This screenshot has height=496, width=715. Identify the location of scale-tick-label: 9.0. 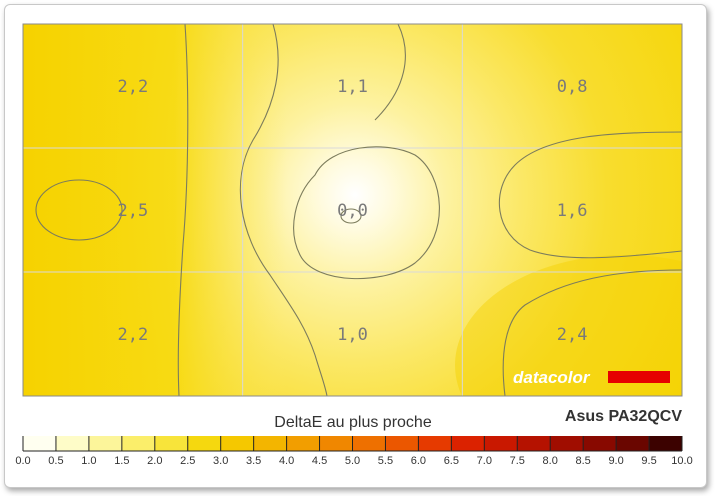
(615, 461).